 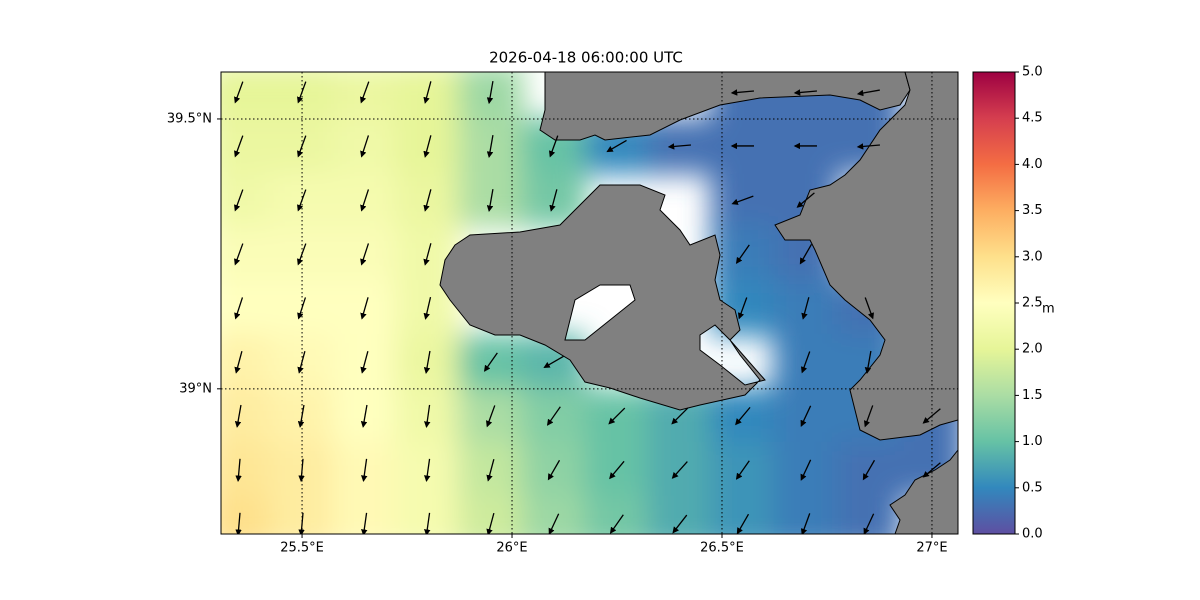 I want to click on x-tick-label: 26°E, so click(x=511, y=548).